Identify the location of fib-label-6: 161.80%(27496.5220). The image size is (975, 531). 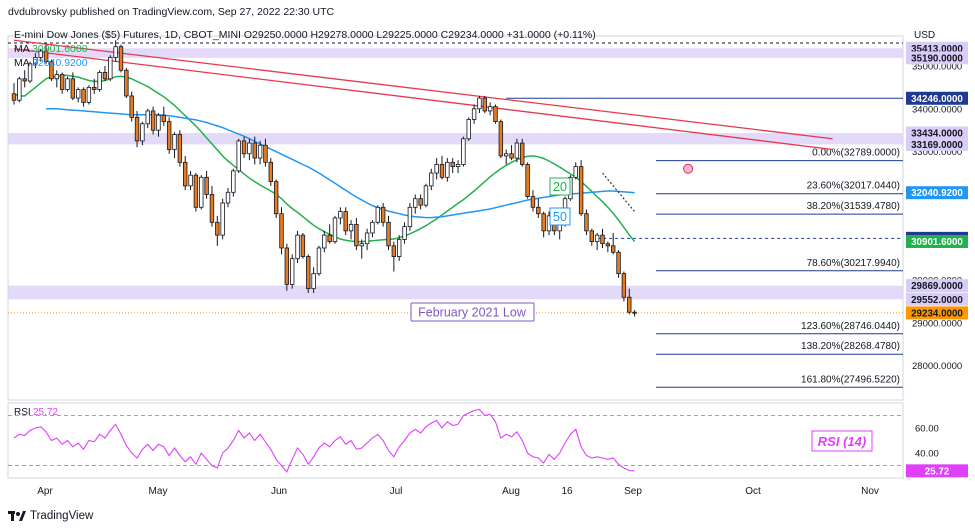
(850, 379).